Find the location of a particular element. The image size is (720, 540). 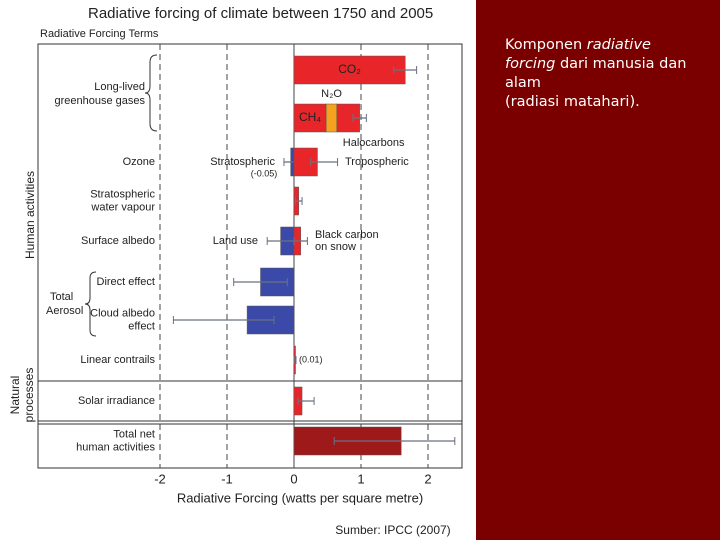

value-label: (-0.05) is located at coordinates (264, 173).